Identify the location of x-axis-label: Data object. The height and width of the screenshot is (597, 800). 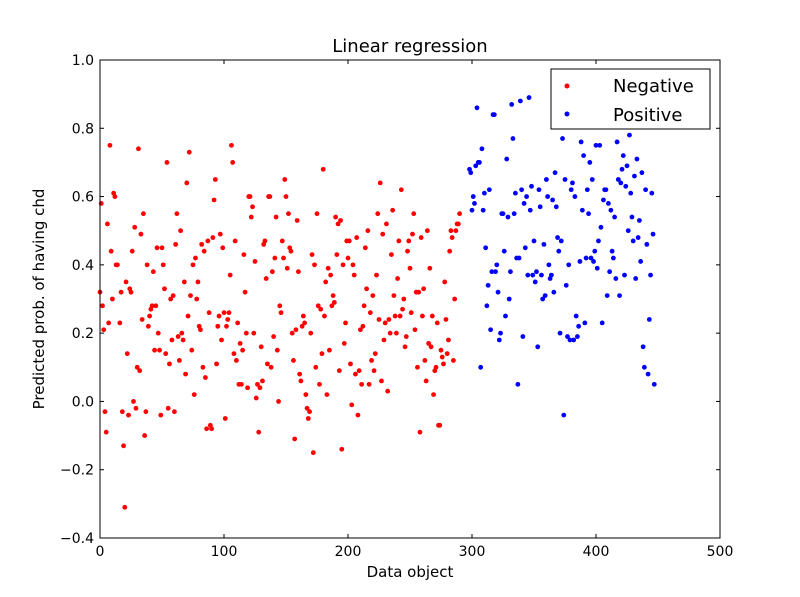
(410, 572).